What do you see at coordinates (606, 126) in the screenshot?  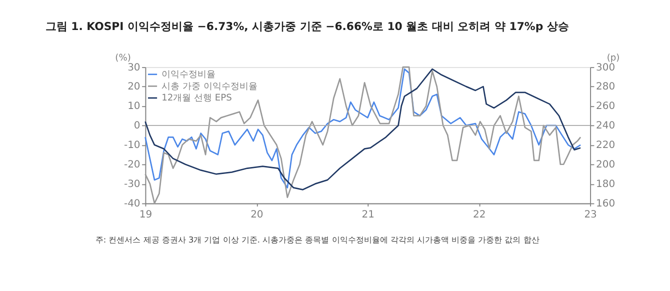 I see `y2-tick-label: 240` at bounding box center [606, 126].